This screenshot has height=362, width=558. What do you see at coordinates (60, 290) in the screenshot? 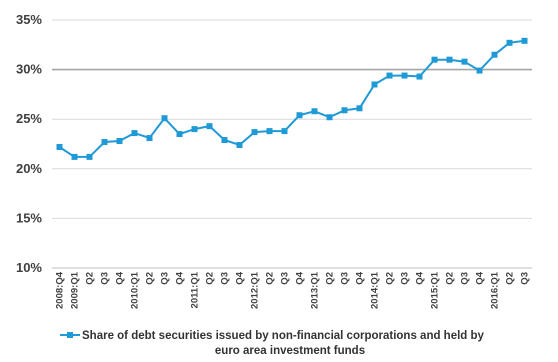
I see `x-tick-label: 2008:Q4` at bounding box center [60, 290].